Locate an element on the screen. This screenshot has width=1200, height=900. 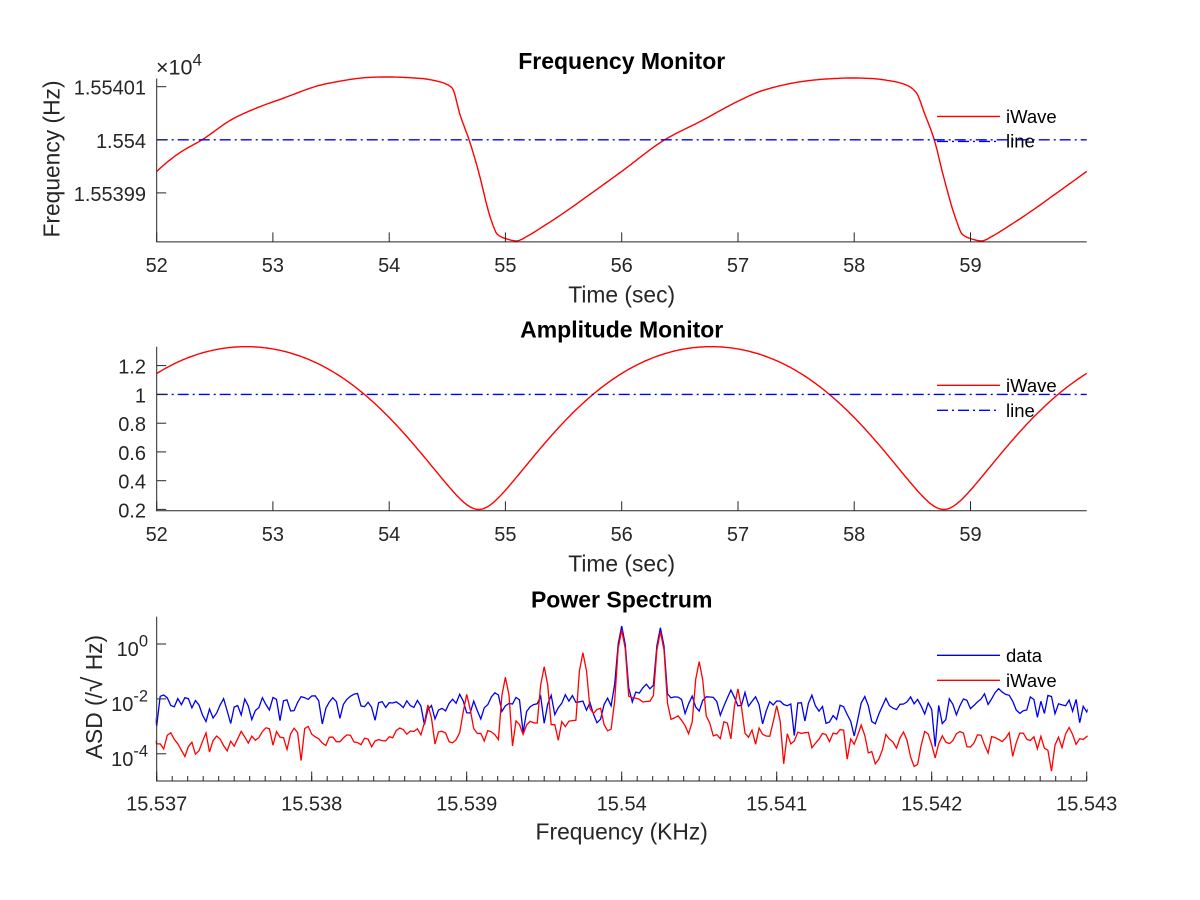
svg-text: 0.8 is located at coordinates (132, 425).